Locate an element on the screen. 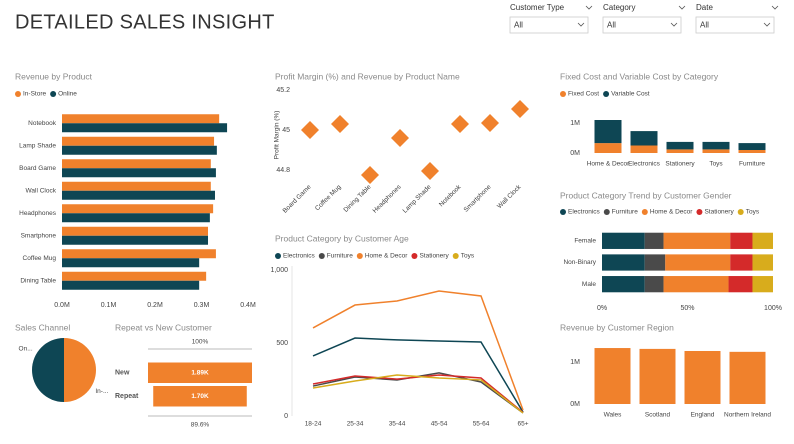 This screenshot has width=794, height=444. filter-label: Date is located at coordinates (704, 7).